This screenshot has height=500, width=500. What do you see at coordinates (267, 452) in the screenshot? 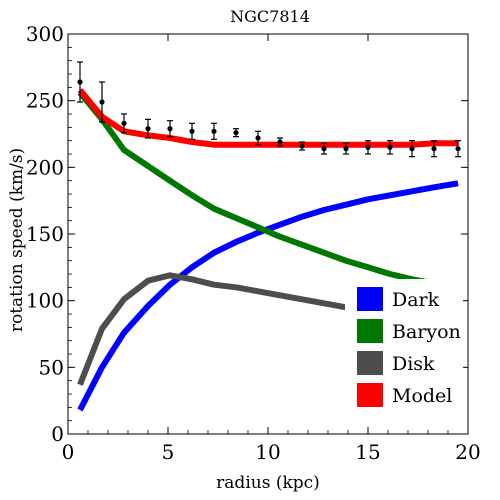
I see `x-tick-label: 10` at bounding box center [267, 452].